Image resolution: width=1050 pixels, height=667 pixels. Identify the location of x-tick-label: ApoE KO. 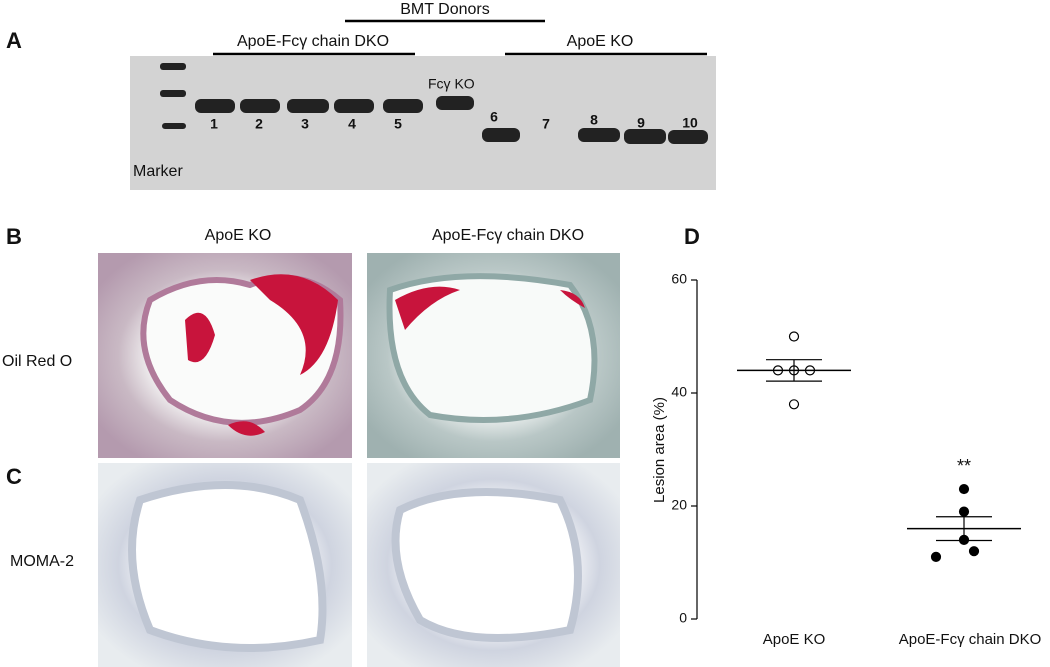
(794, 639).